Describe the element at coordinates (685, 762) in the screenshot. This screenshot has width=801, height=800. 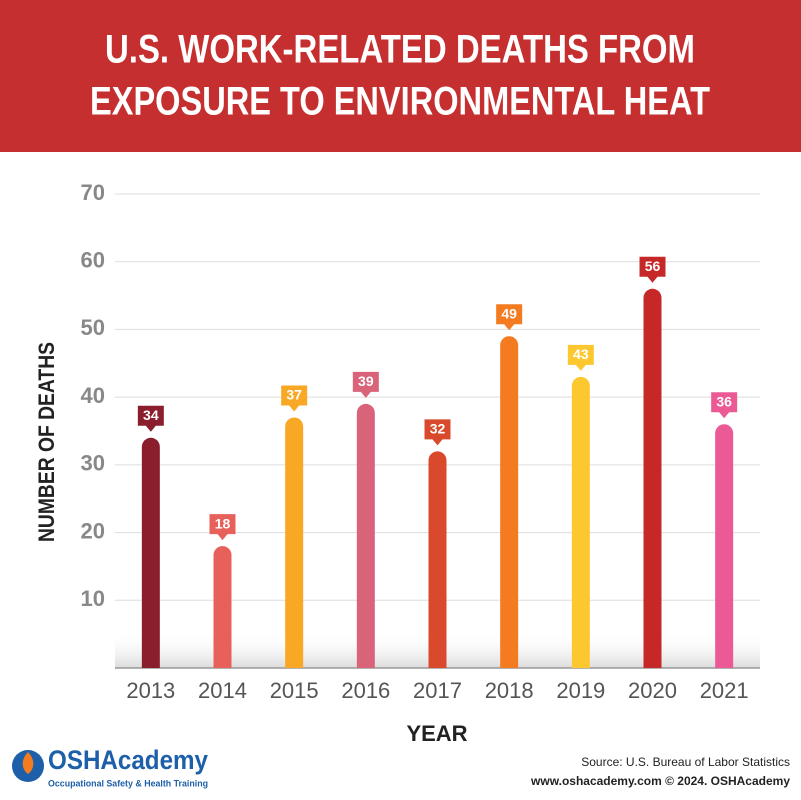
I see `source-note: Source: U.S. Bureau of Labor Statistics` at that location.